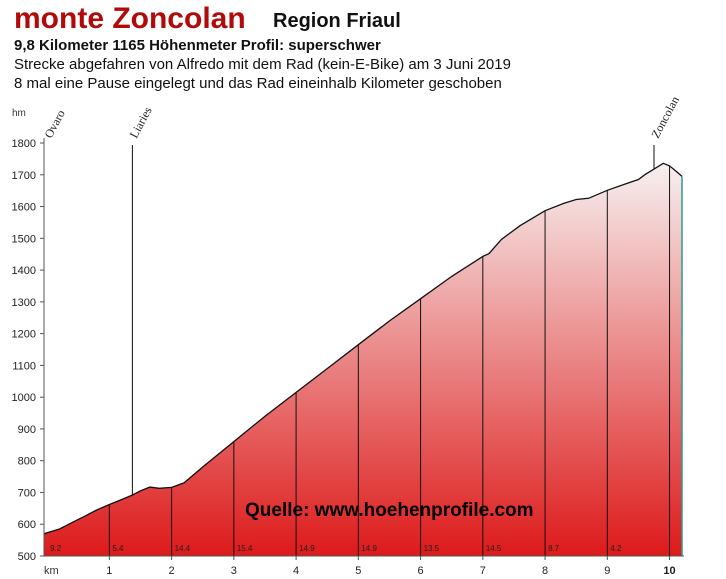 This screenshot has height=579, width=726. I want to click on source-annotation: Quelle: www.hoehenprofile.com, so click(389, 510).